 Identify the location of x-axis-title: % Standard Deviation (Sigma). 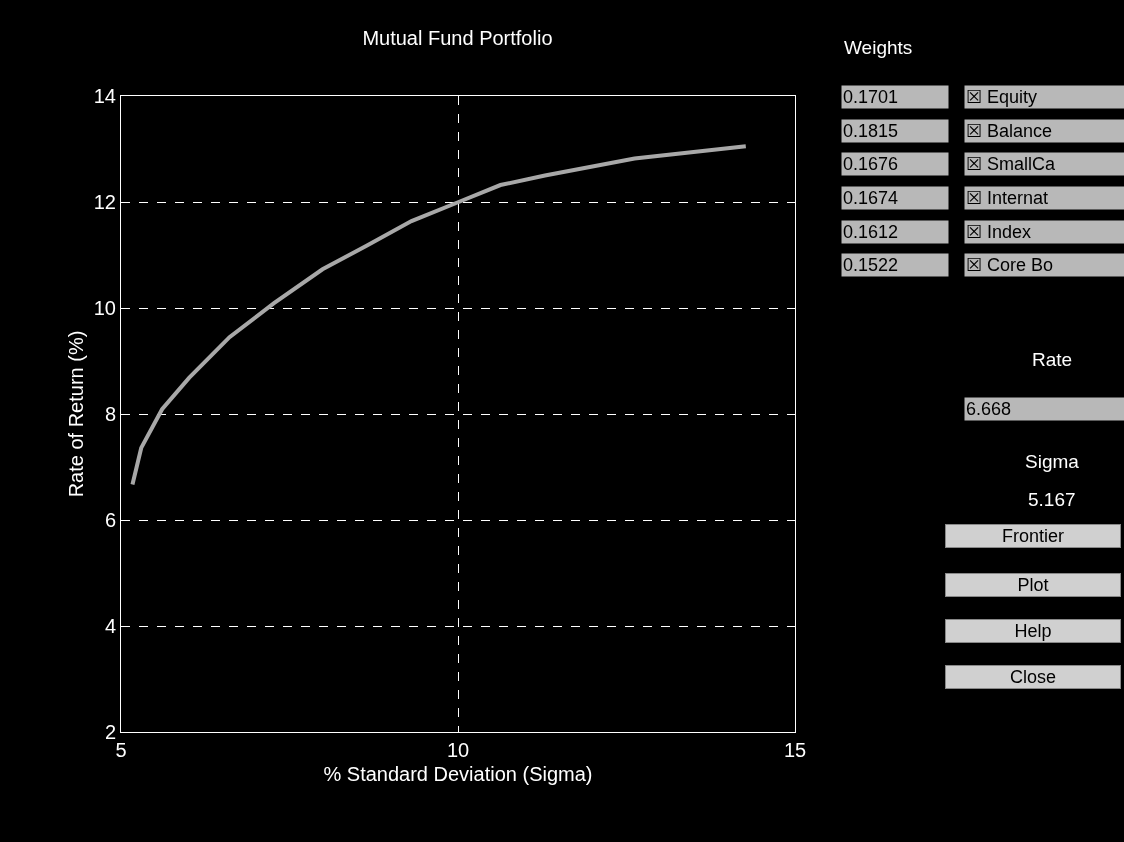
(458, 773).